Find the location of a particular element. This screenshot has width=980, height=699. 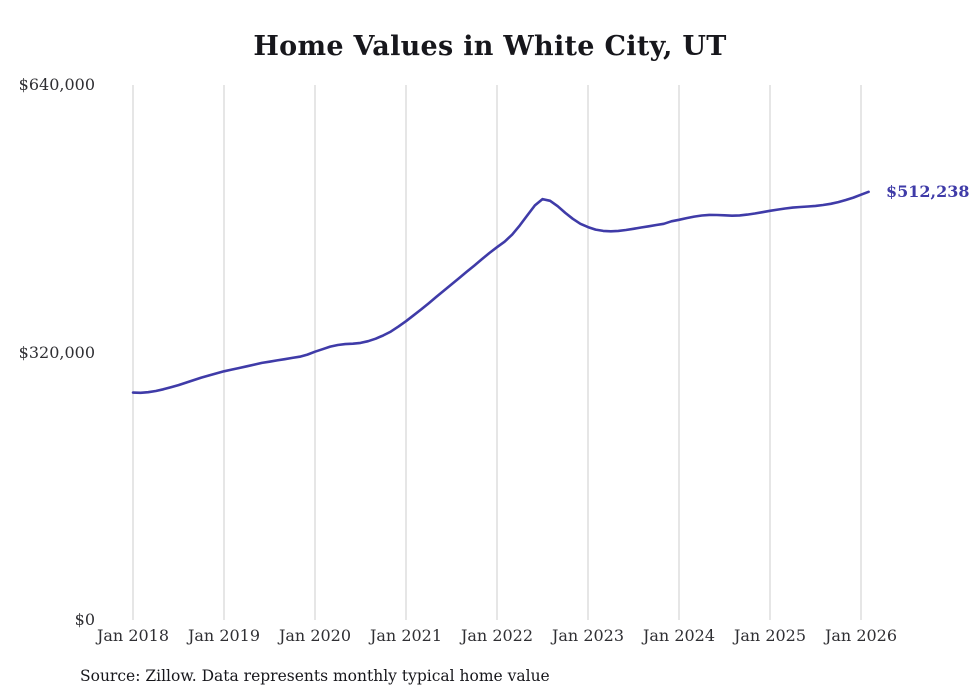

x-axis-tick-jan-2020: Jan 2020 is located at coordinates (315, 635).